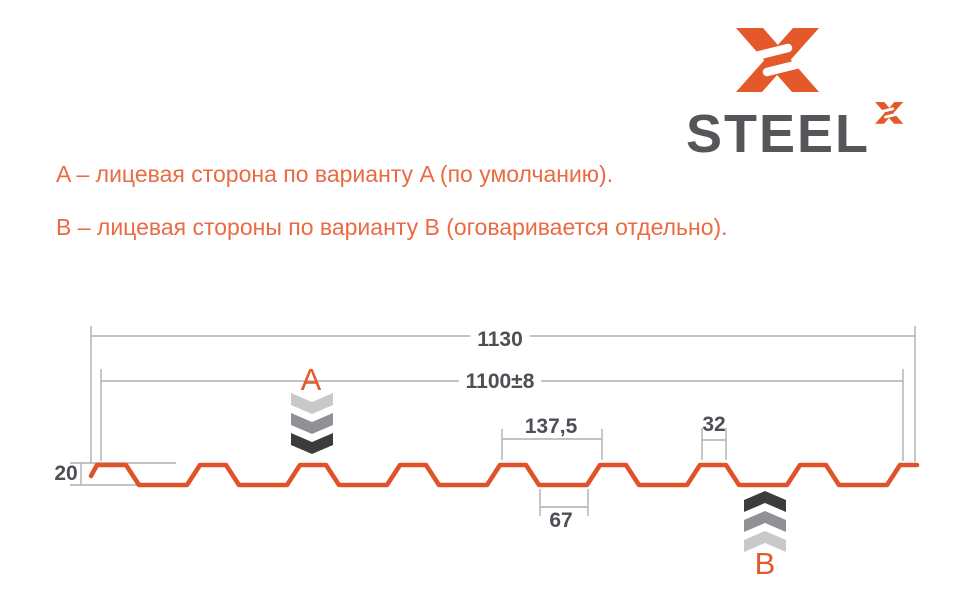 Image resolution: width=970 pixels, height=597 pixels. What do you see at coordinates (500, 339) in the screenshot?
I see `dim-total-width-label: 1130` at bounding box center [500, 339].